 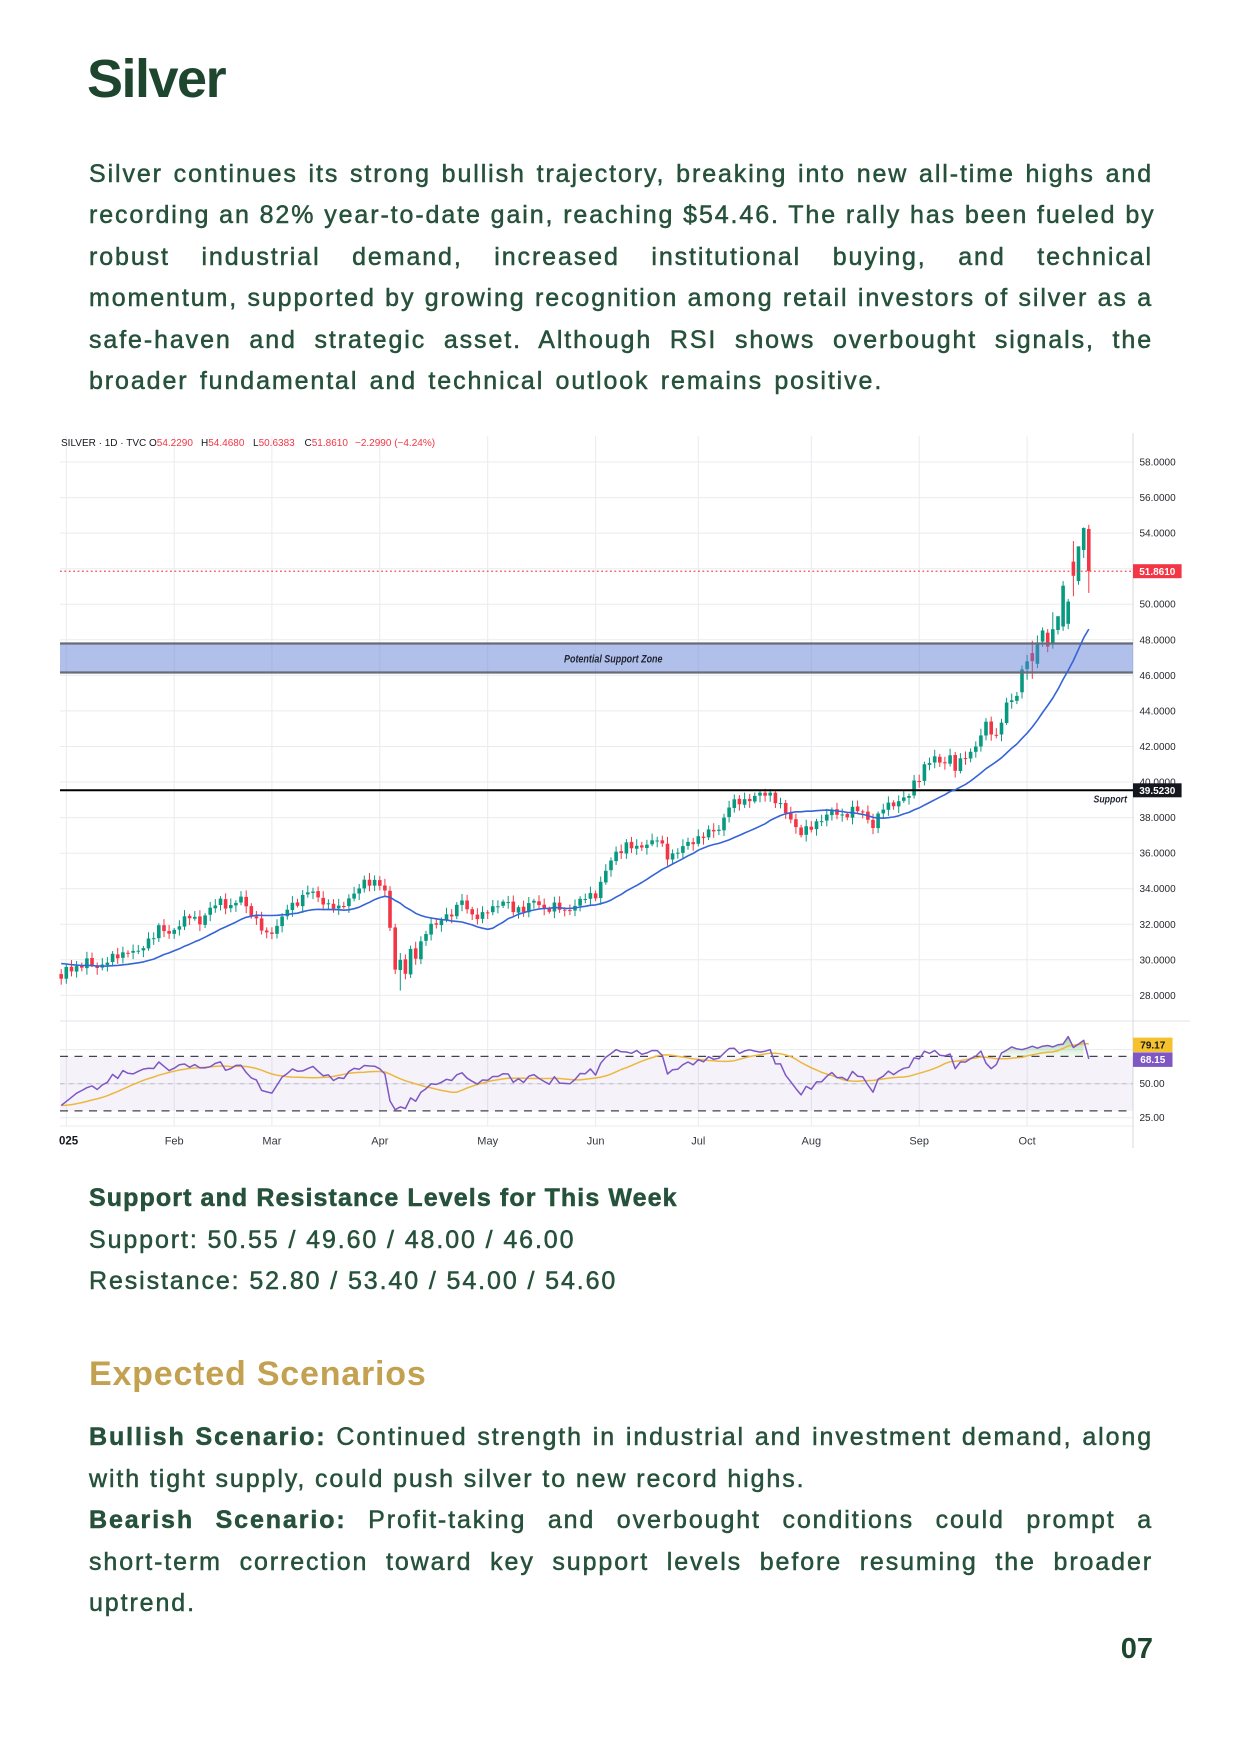 I want to click on svg-text: Jun, so click(x=596, y=1142).